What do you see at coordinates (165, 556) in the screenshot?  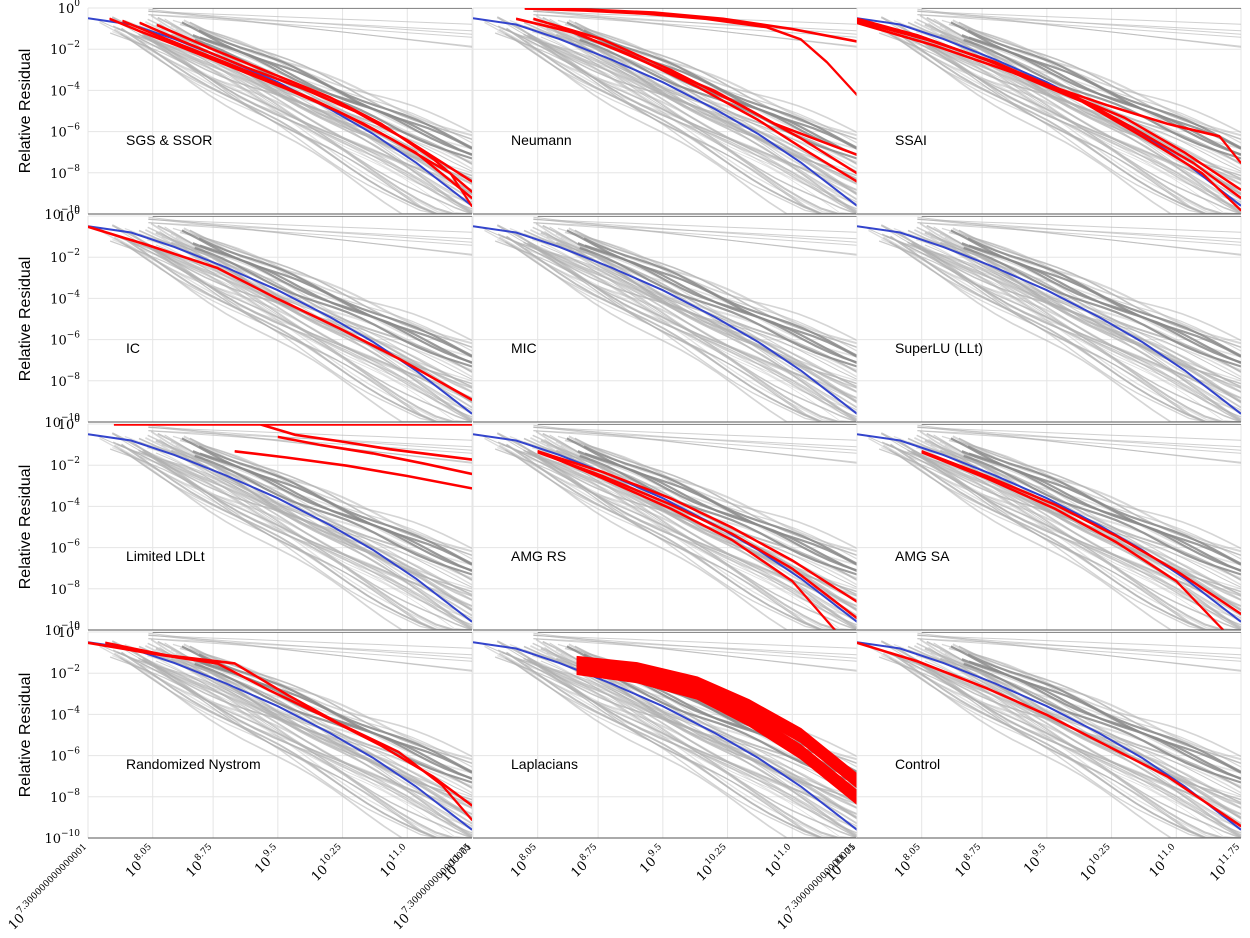 I see `panel-label: Limited LDLt` at bounding box center [165, 556].